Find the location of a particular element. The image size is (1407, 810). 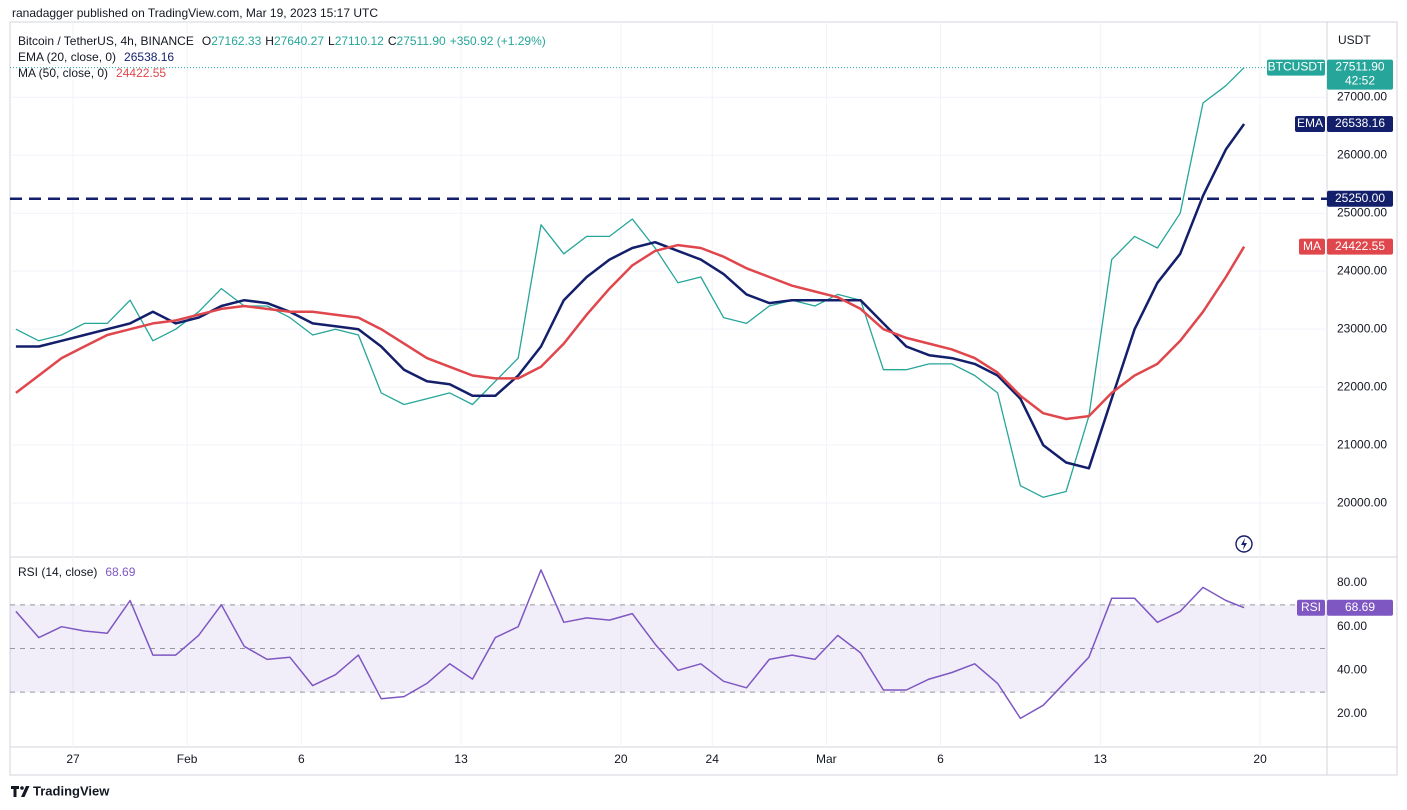

footer-brand: TradingView is located at coordinates (71, 790).